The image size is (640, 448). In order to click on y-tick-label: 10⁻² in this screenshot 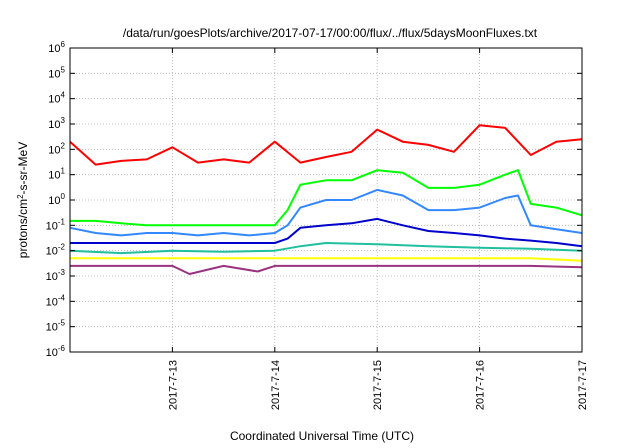, I will do `click(56, 250)`.